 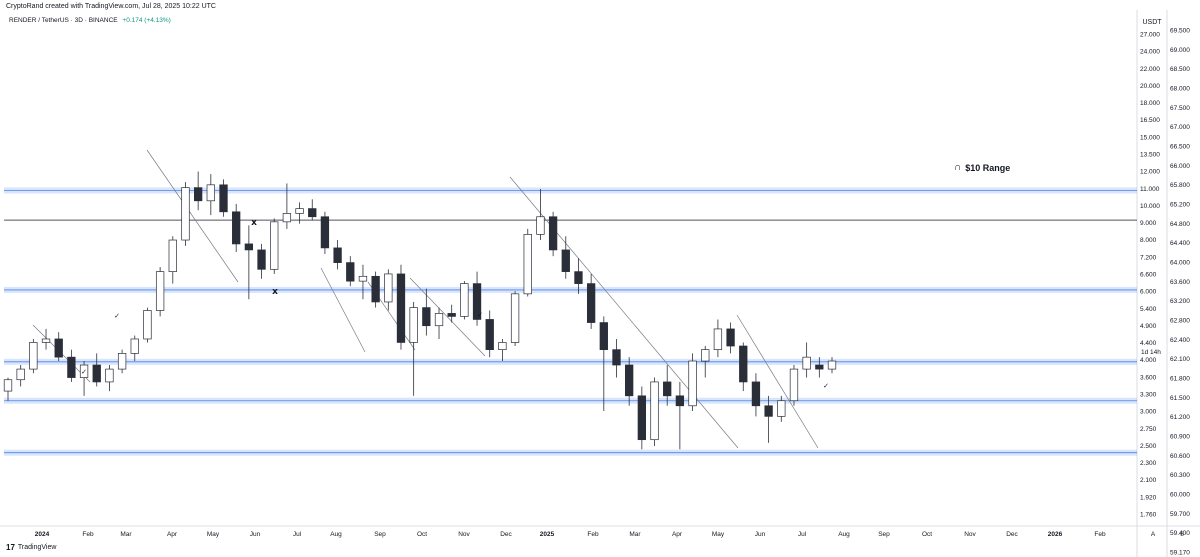 What do you see at coordinates (1150, 206) in the screenshot?
I see `price-tick-label: 10.000` at bounding box center [1150, 206].